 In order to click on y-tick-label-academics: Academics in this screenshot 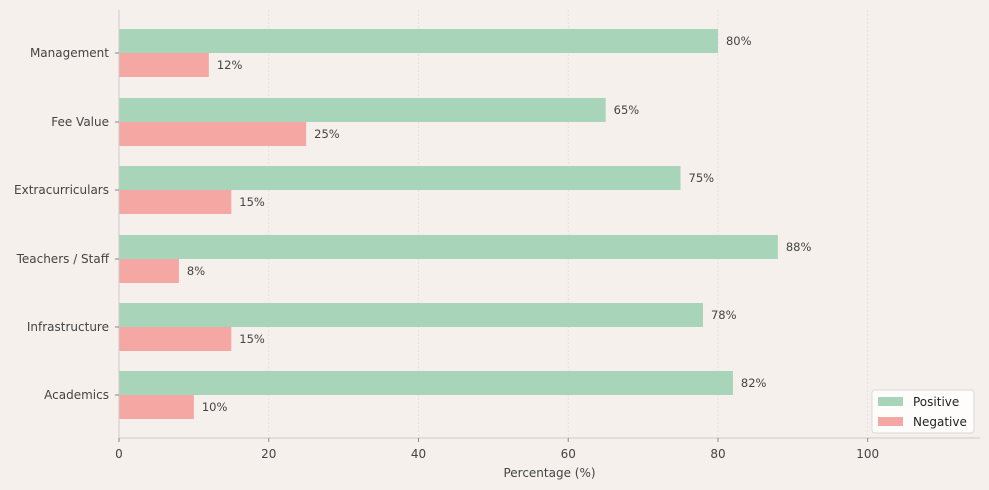, I will do `click(76, 395)`.